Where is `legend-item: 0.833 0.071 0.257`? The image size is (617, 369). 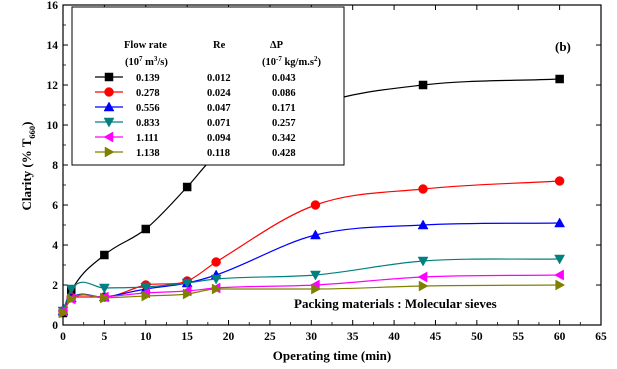
legend-item: 0.833 0.071 0.257 is located at coordinates (195, 123).